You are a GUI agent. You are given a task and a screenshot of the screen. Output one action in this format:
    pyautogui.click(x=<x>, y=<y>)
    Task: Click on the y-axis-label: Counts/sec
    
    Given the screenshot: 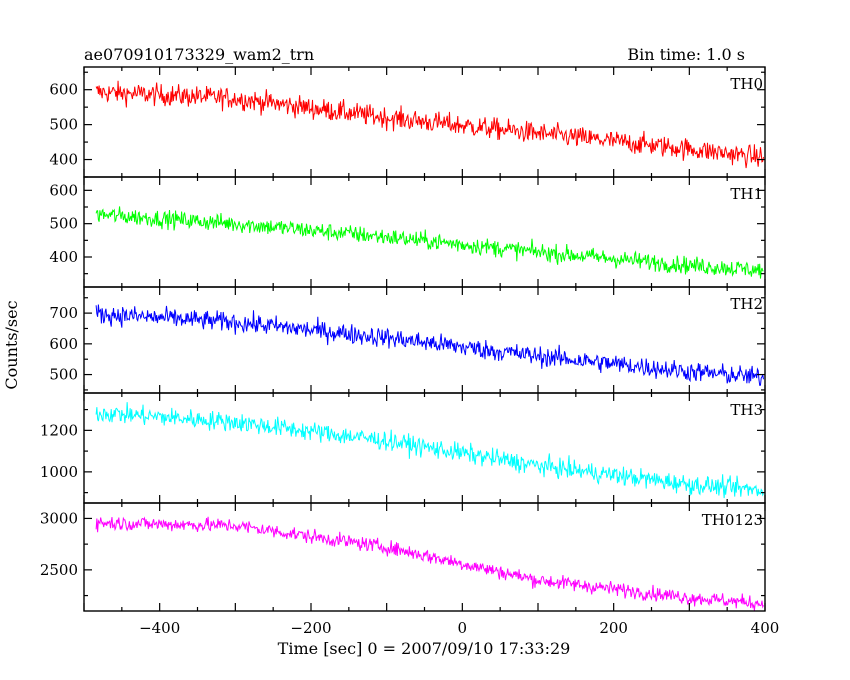 What is the action you would take?
    pyautogui.click(x=11, y=344)
    